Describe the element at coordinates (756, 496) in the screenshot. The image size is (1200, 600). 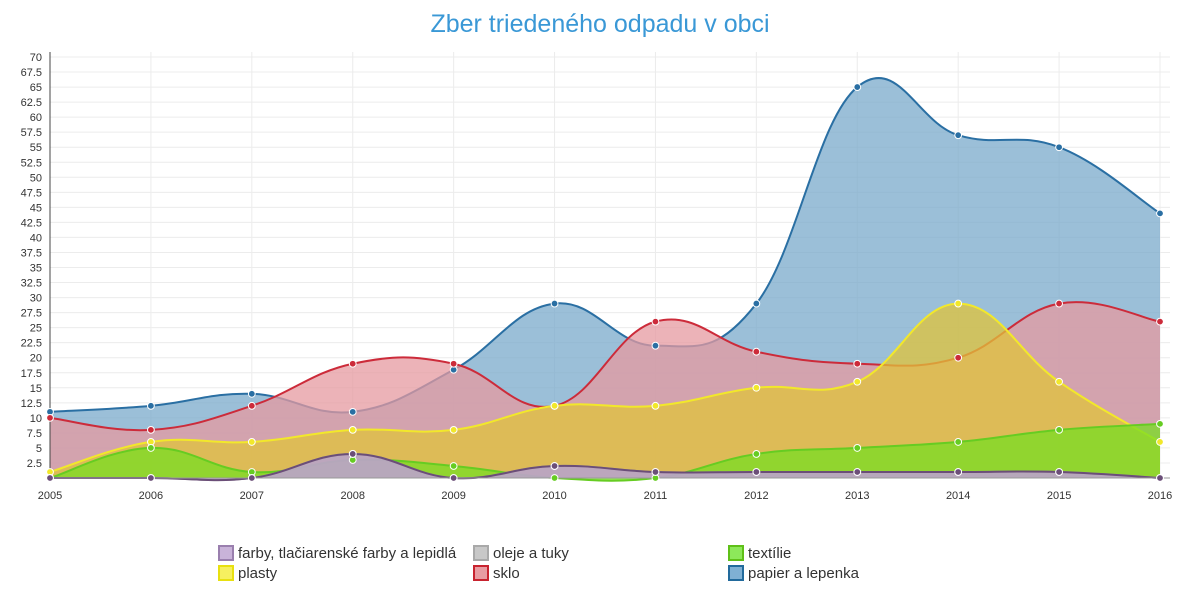
I see `x-tick-label: 2012` at that location.